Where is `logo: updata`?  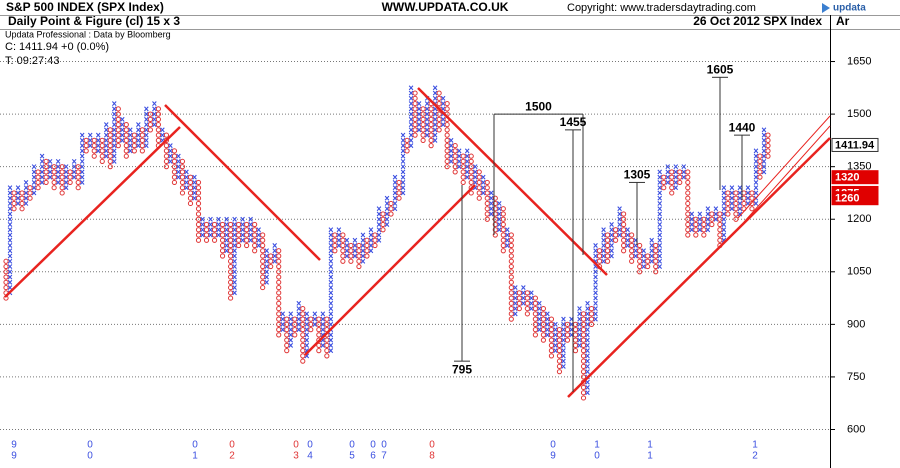 logo: updata is located at coordinates (849, 8).